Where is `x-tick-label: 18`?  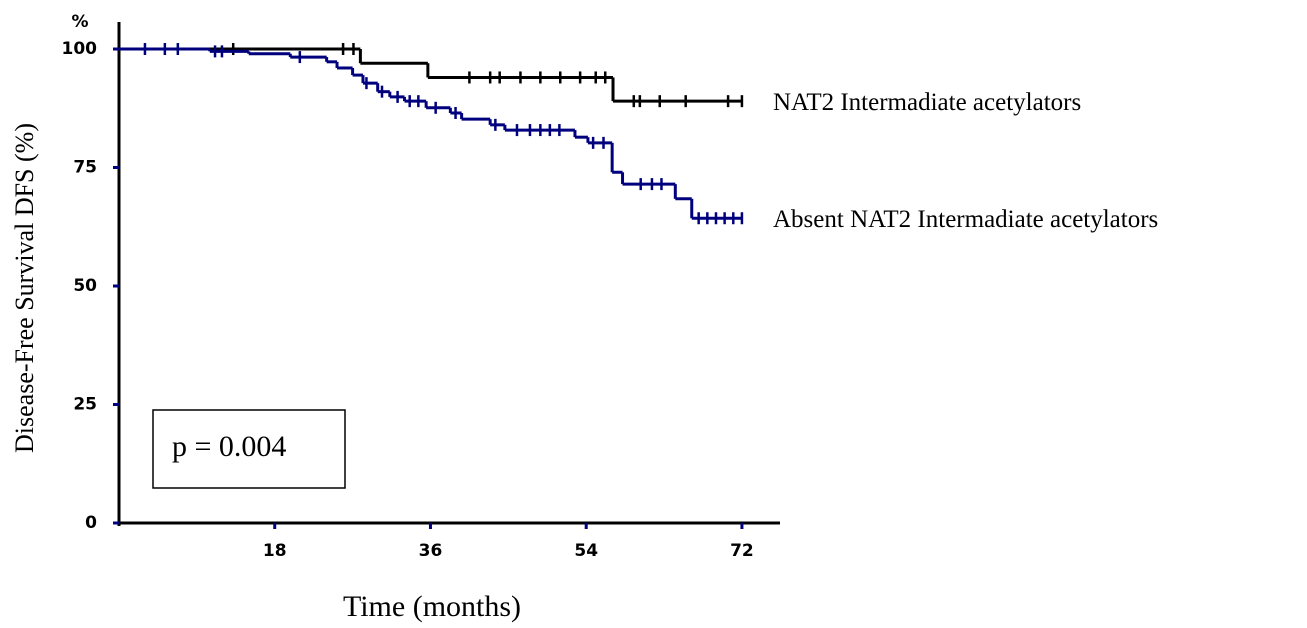
x-tick-label: 18 is located at coordinates (275, 551).